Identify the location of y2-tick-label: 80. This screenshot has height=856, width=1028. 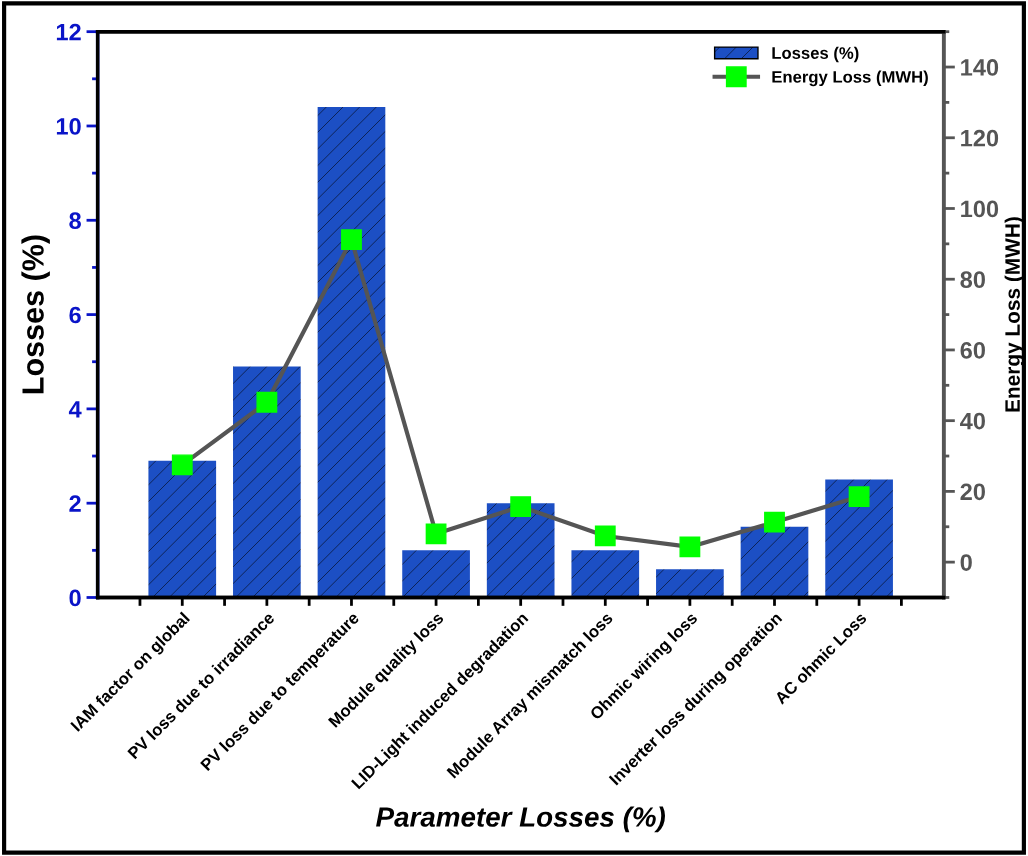
(972, 279).